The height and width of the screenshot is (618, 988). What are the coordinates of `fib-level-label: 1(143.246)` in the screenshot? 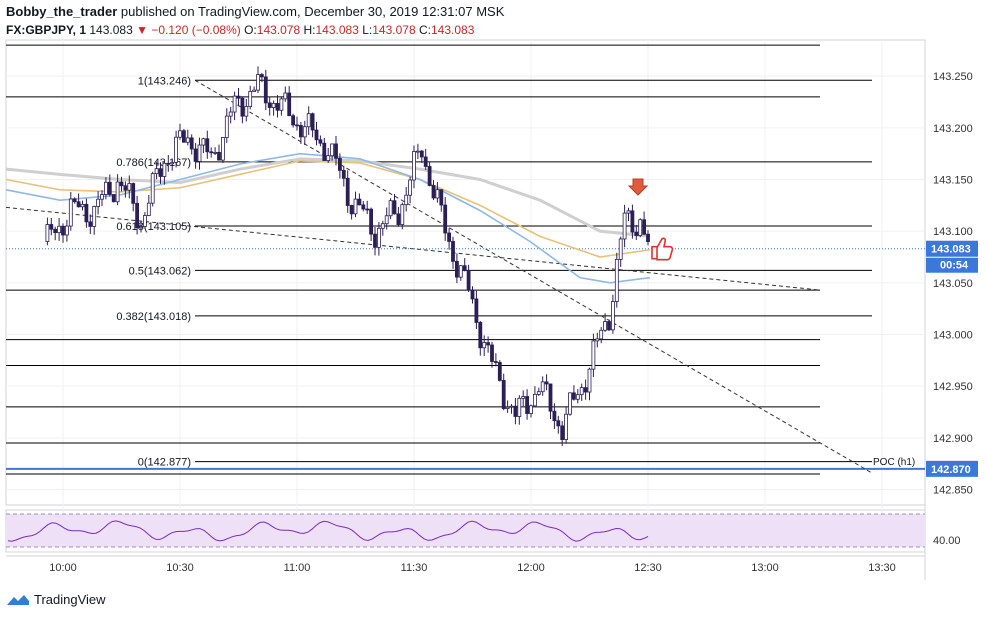 It's located at (164, 81).